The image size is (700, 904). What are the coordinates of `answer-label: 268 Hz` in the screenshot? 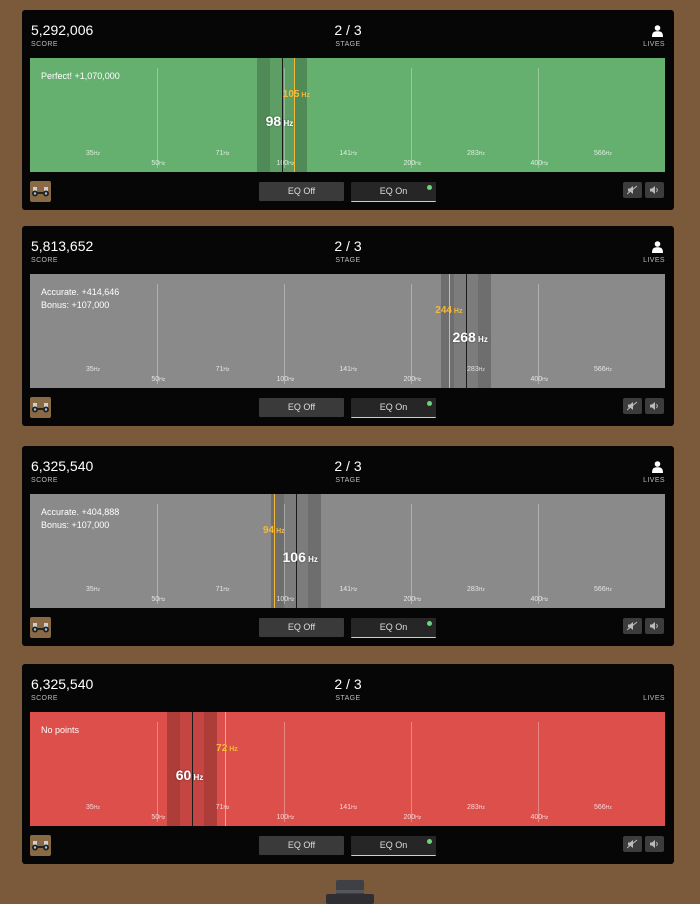 It's located at (470, 337).